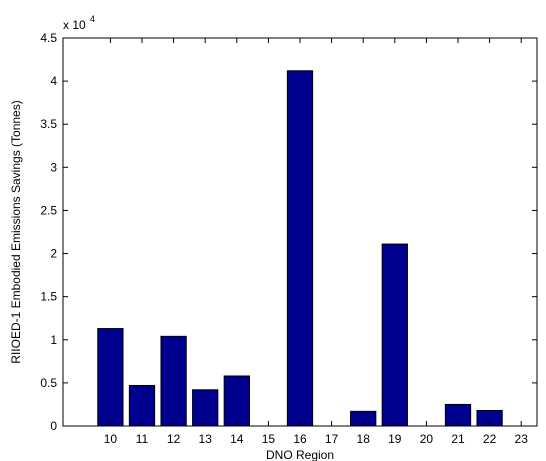 The height and width of the screenshot is (461, 546). I want to click on y-tick-label: 0, so click(53, 426).